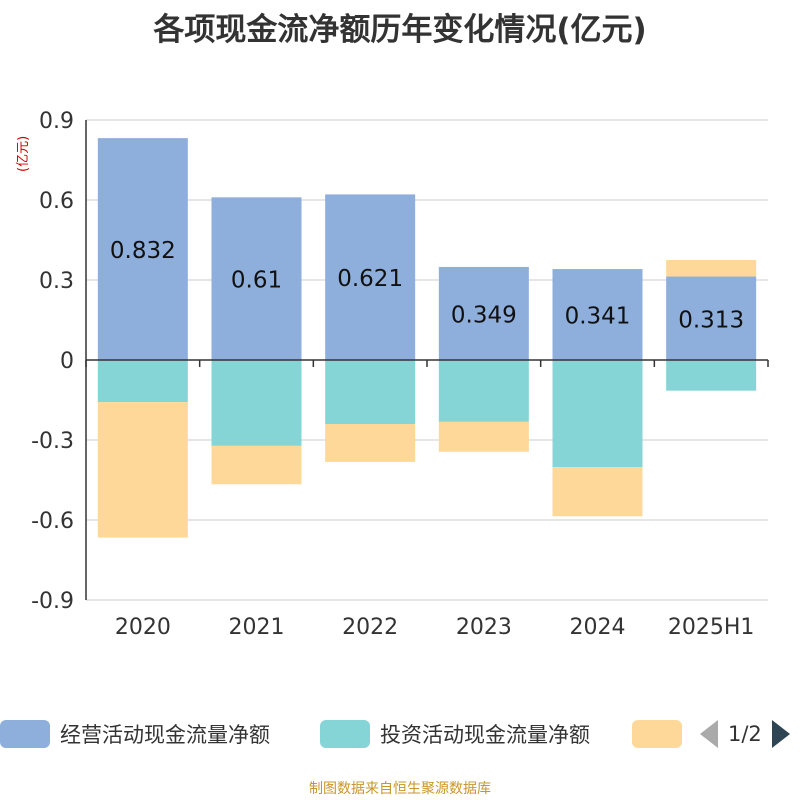  I want to click on bar-data-label: 0.349, so click(484, 315).